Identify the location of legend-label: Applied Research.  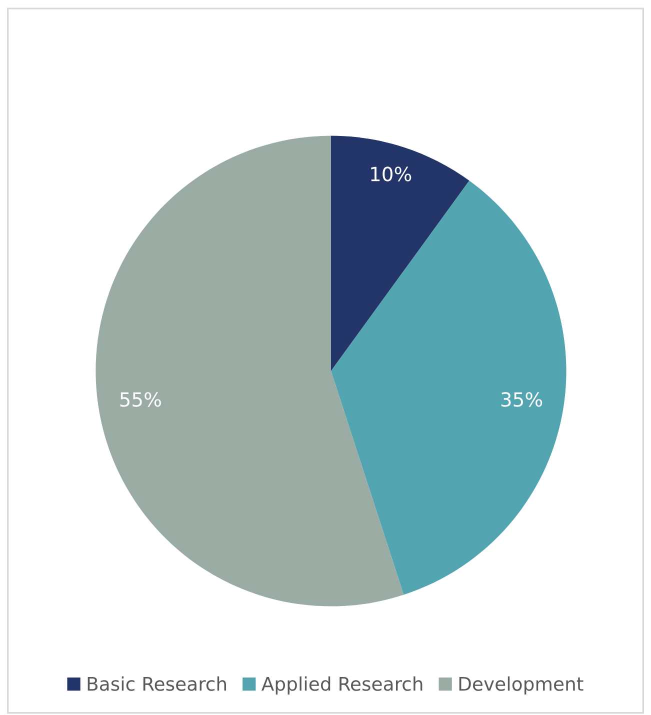
(341, 685).